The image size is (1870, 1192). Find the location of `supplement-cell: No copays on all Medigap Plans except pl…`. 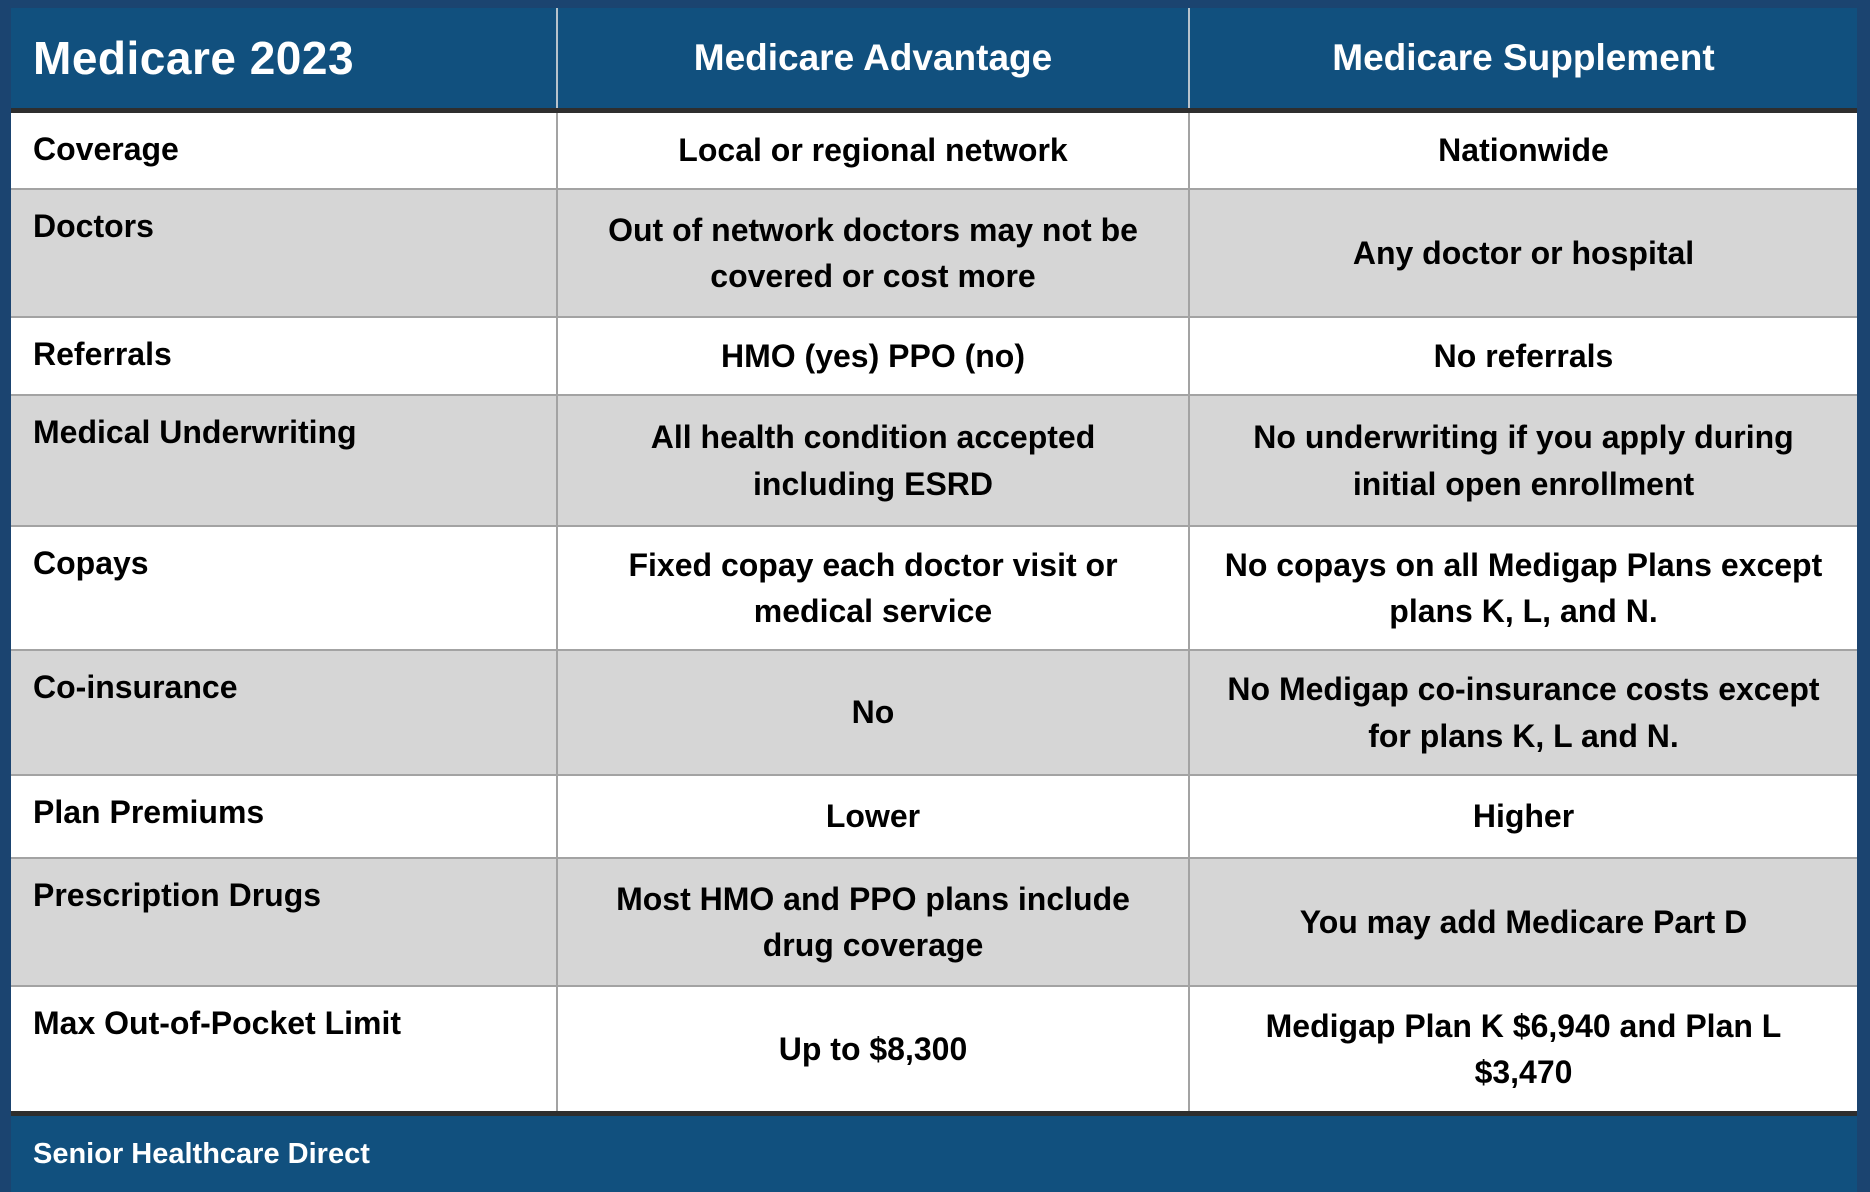

supplement-cell: No copays on all Medigap Plans except pl… is located at coordinates (1523, 587).